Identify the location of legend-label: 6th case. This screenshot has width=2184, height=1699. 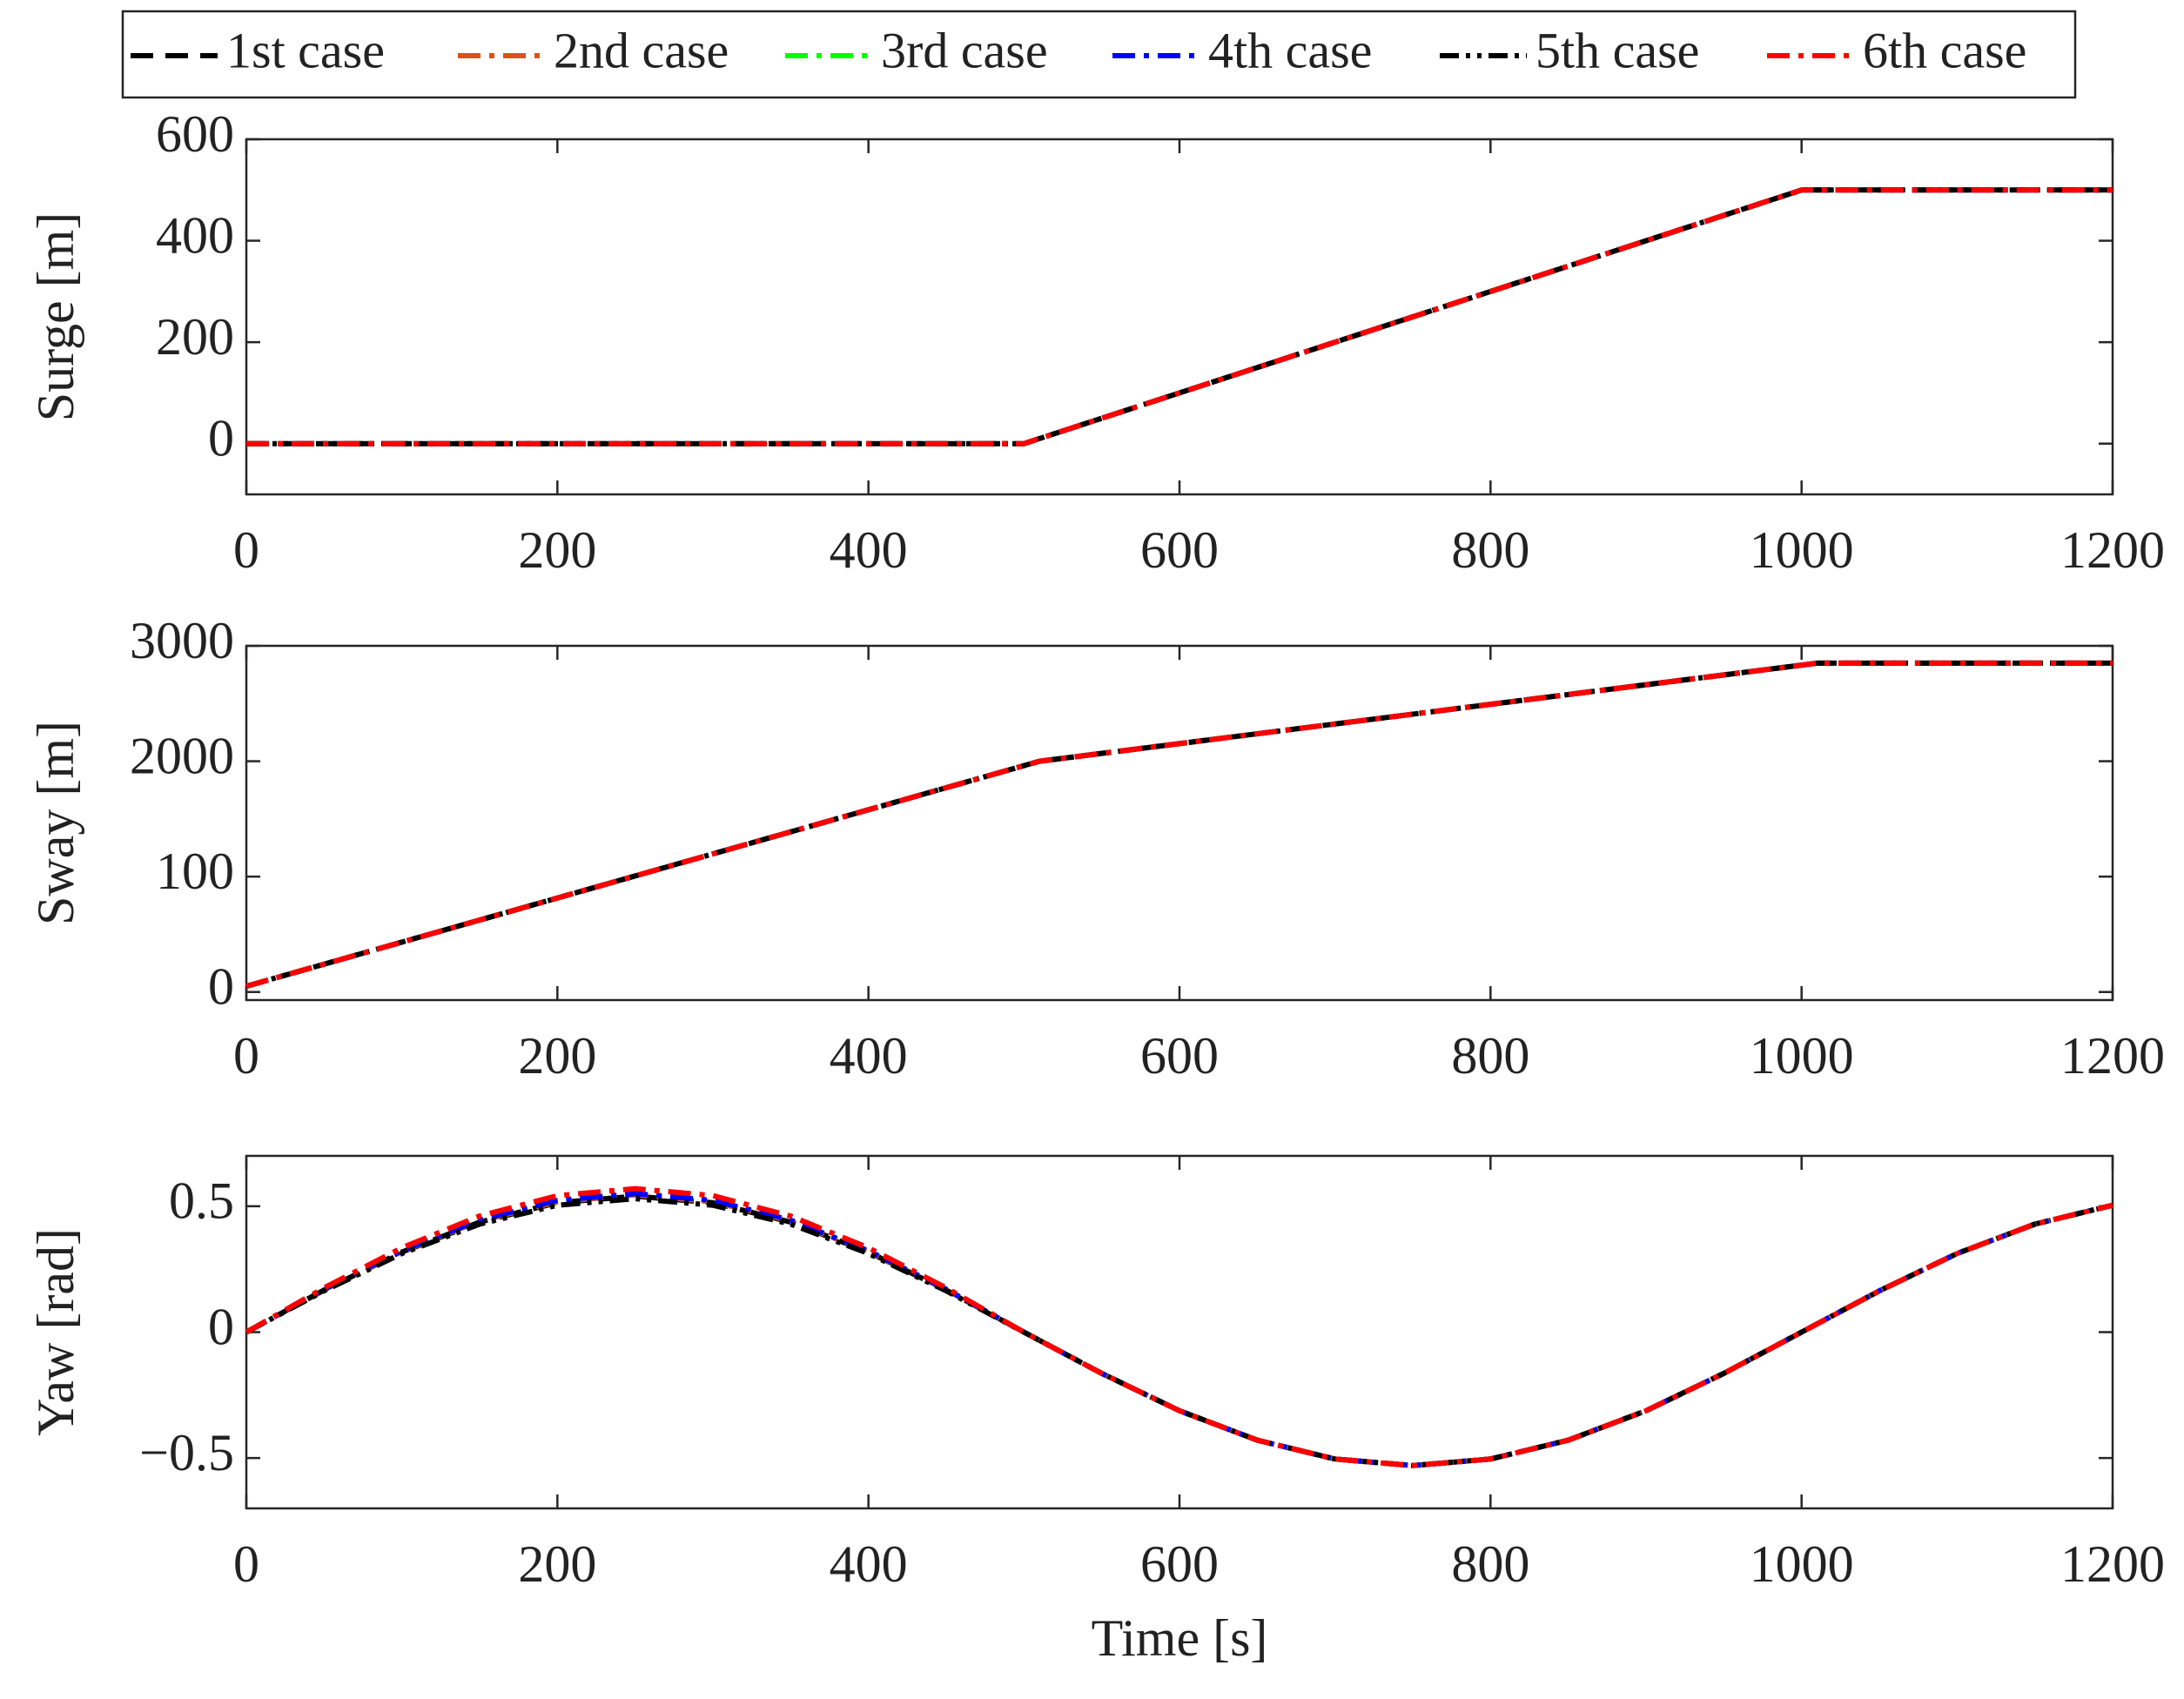
(1944, 50).